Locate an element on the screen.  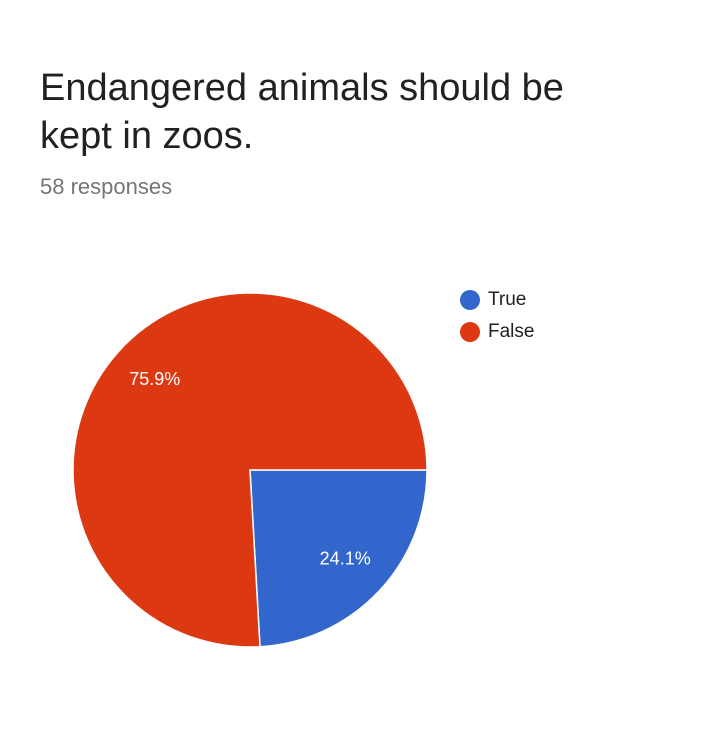
pie-slice is located at coordinates (338, 558).